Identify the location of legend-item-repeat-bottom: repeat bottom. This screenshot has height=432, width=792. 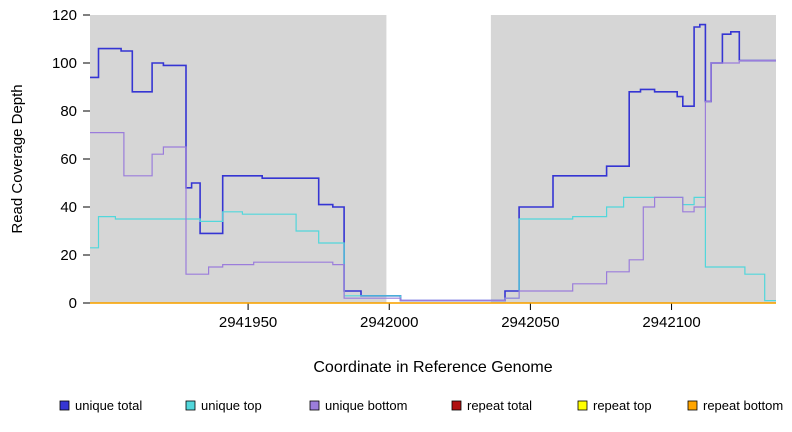
(735, 405).